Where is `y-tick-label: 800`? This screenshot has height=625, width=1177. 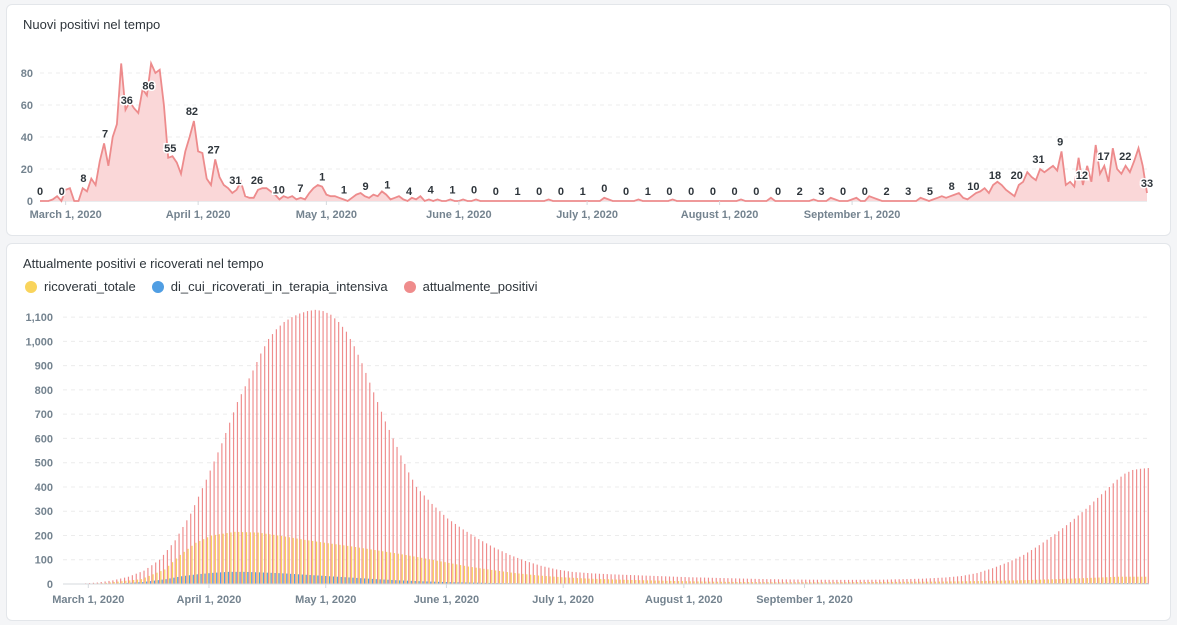
y-tick-label: 800 is located at coordinates (44, 391).